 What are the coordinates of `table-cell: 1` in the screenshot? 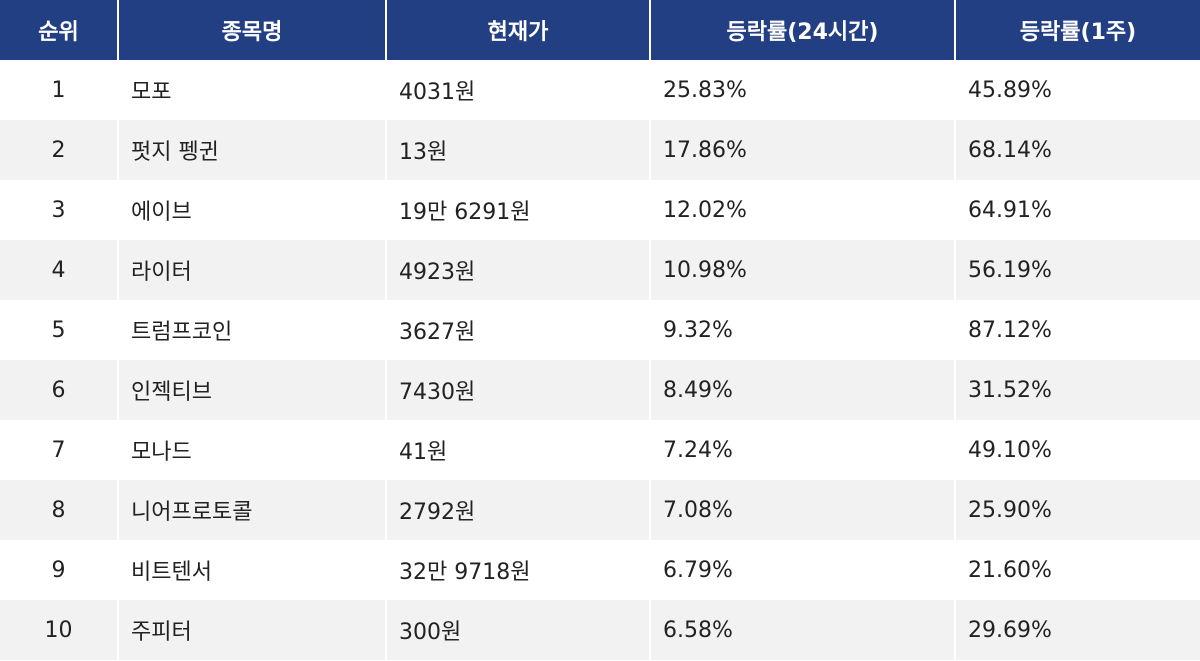 It's located at (59, 90).